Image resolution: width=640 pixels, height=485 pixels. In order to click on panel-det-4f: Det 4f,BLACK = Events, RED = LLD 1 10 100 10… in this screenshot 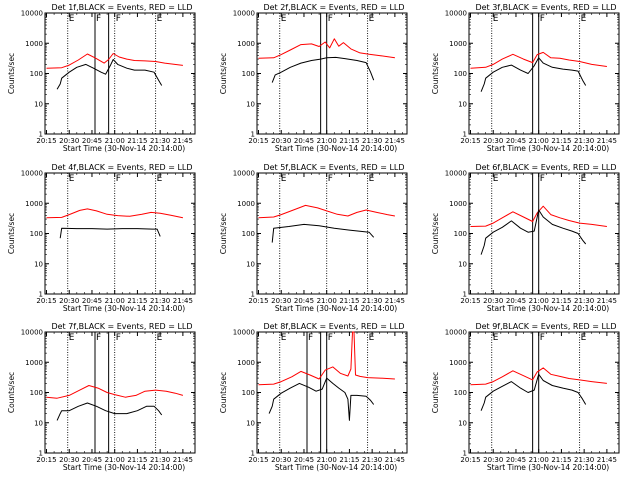, I will do `click(101, 238)`.